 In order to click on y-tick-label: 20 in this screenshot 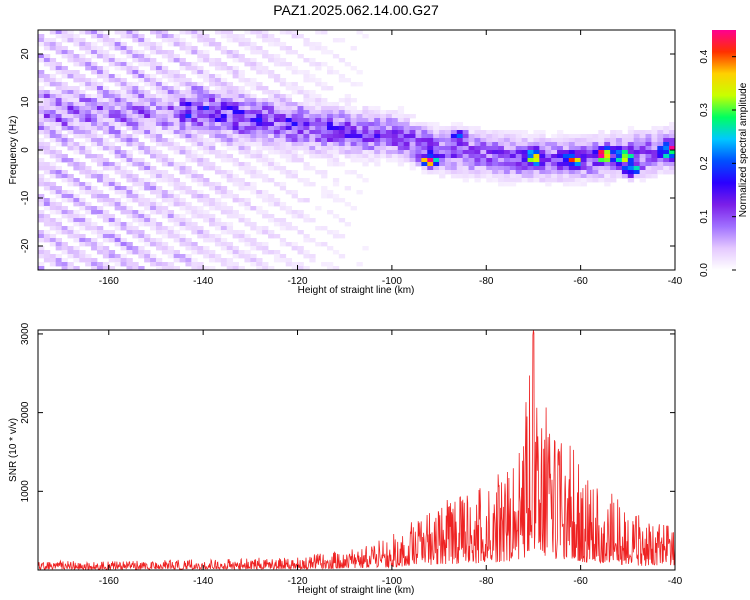, I will do `click(25, 54)`.